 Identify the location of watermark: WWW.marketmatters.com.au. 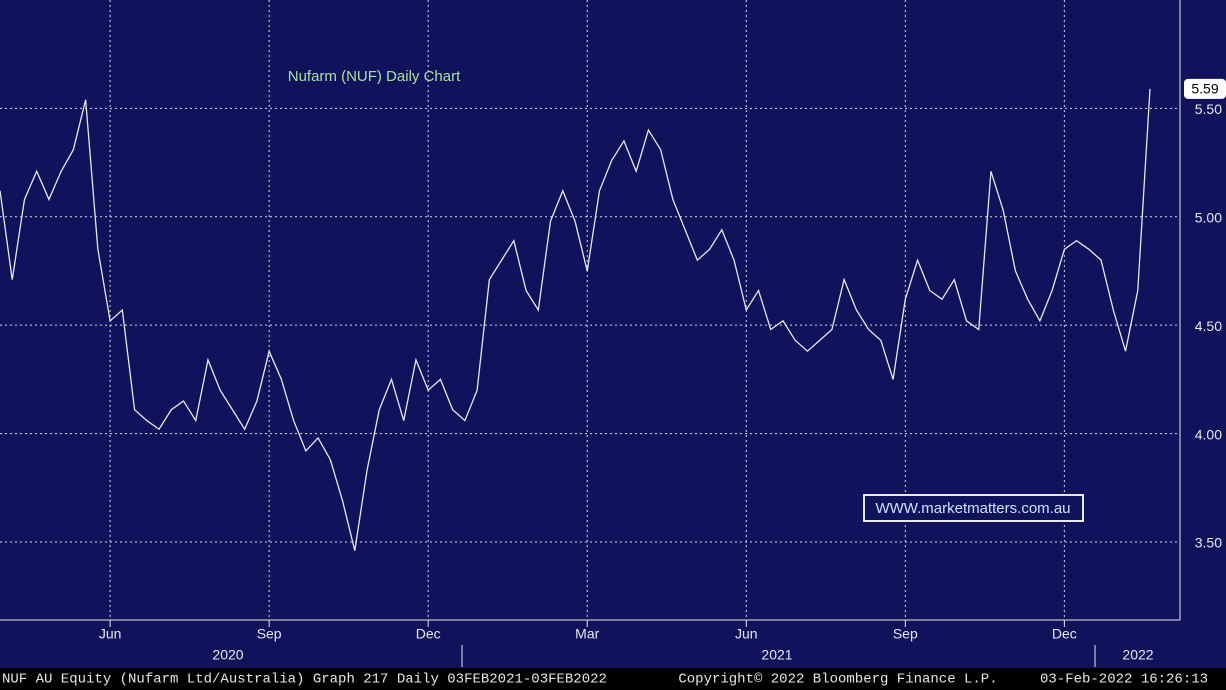
(972, 508).